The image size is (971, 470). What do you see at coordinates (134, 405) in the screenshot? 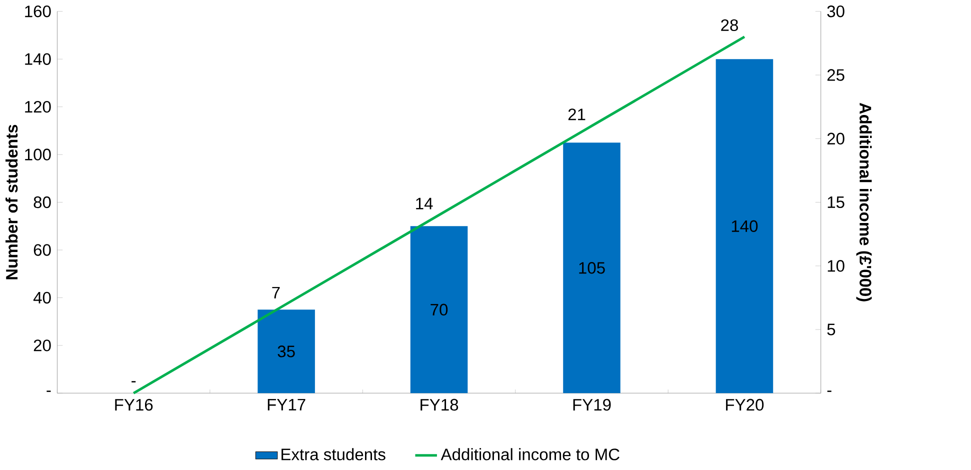
I see `x-tick-label: FY16` at bounding box center [134, 405].